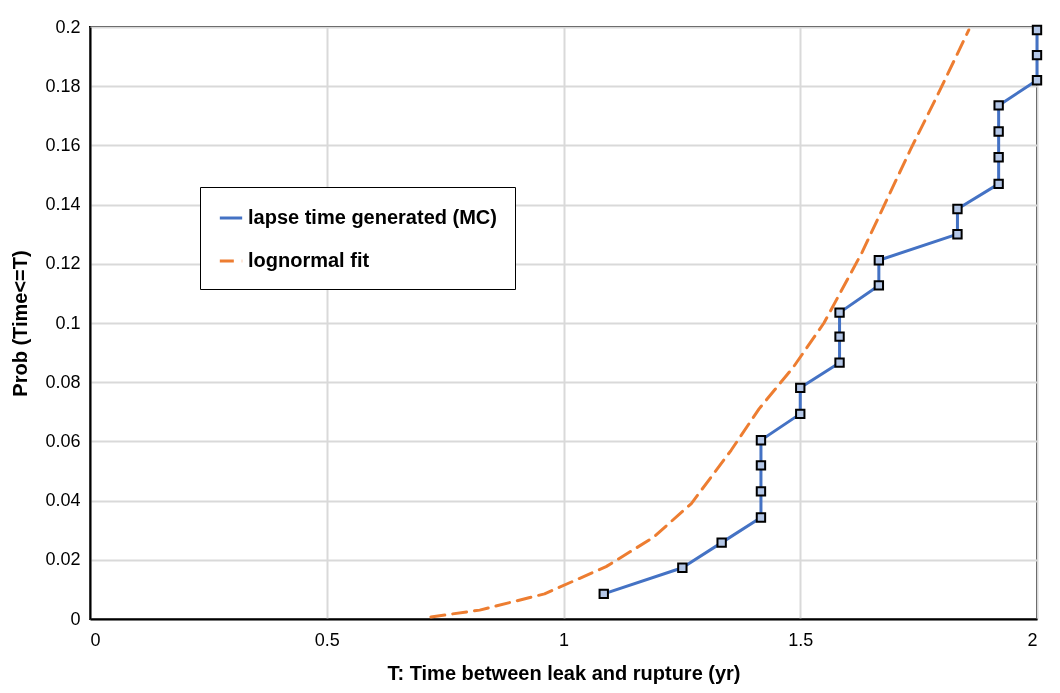  I want to click on x-tick-label: 1.5, so click(801, 639).